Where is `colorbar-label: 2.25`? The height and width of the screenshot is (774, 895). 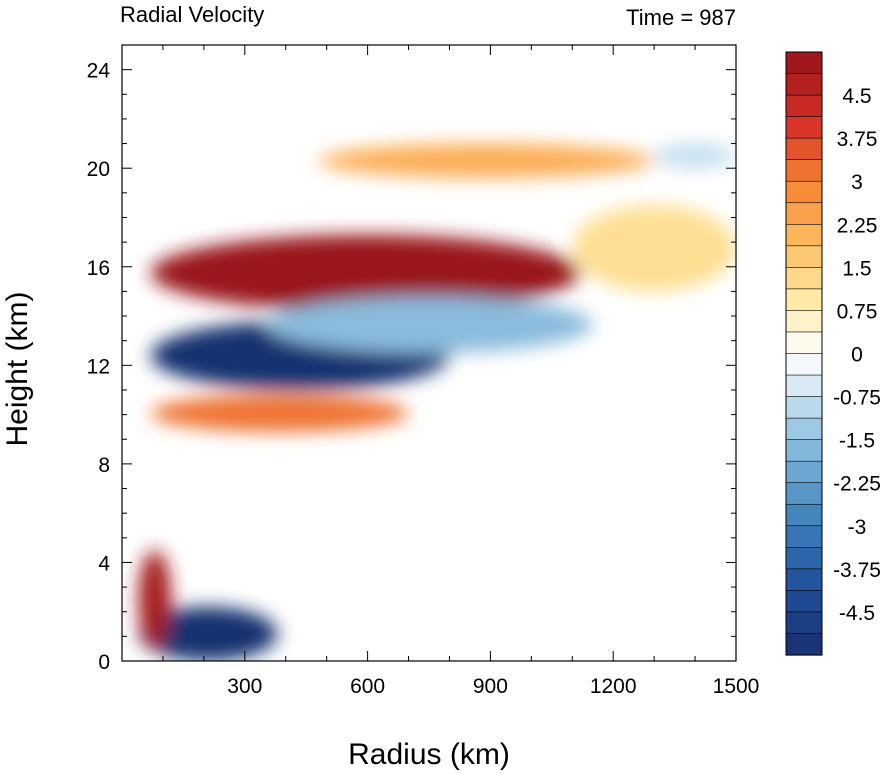
colorbar-label: 2.25 is located at coordinates (857, 225).